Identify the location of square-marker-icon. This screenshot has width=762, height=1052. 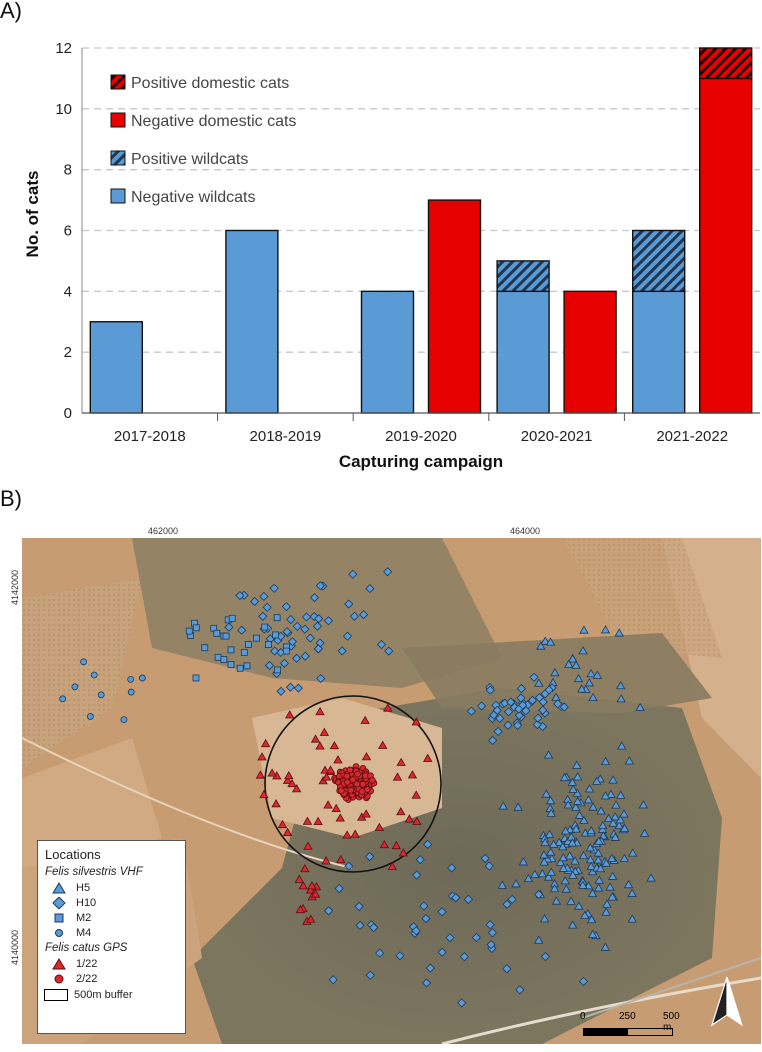
(59, 917).